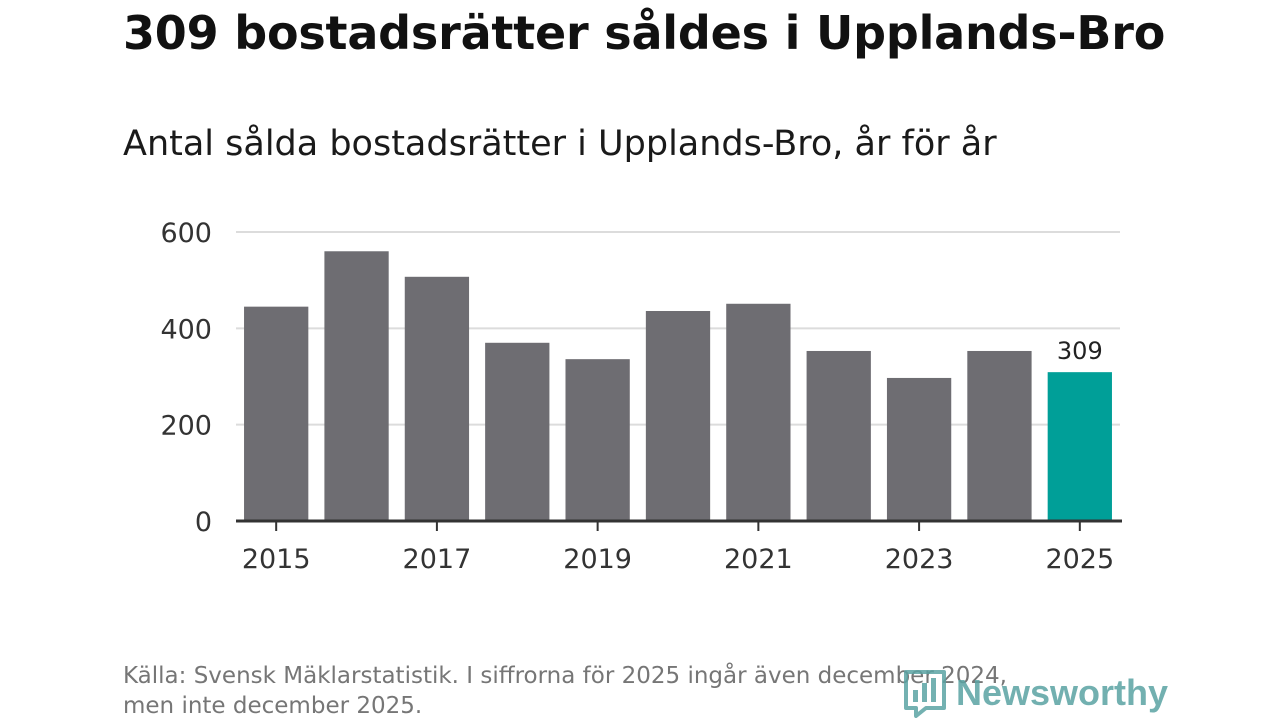 The image size is (1280, 721). What do you see at coordinates (919, 449) in the screenshot?
I see `bar-2023` at bounding box center [919, 449].